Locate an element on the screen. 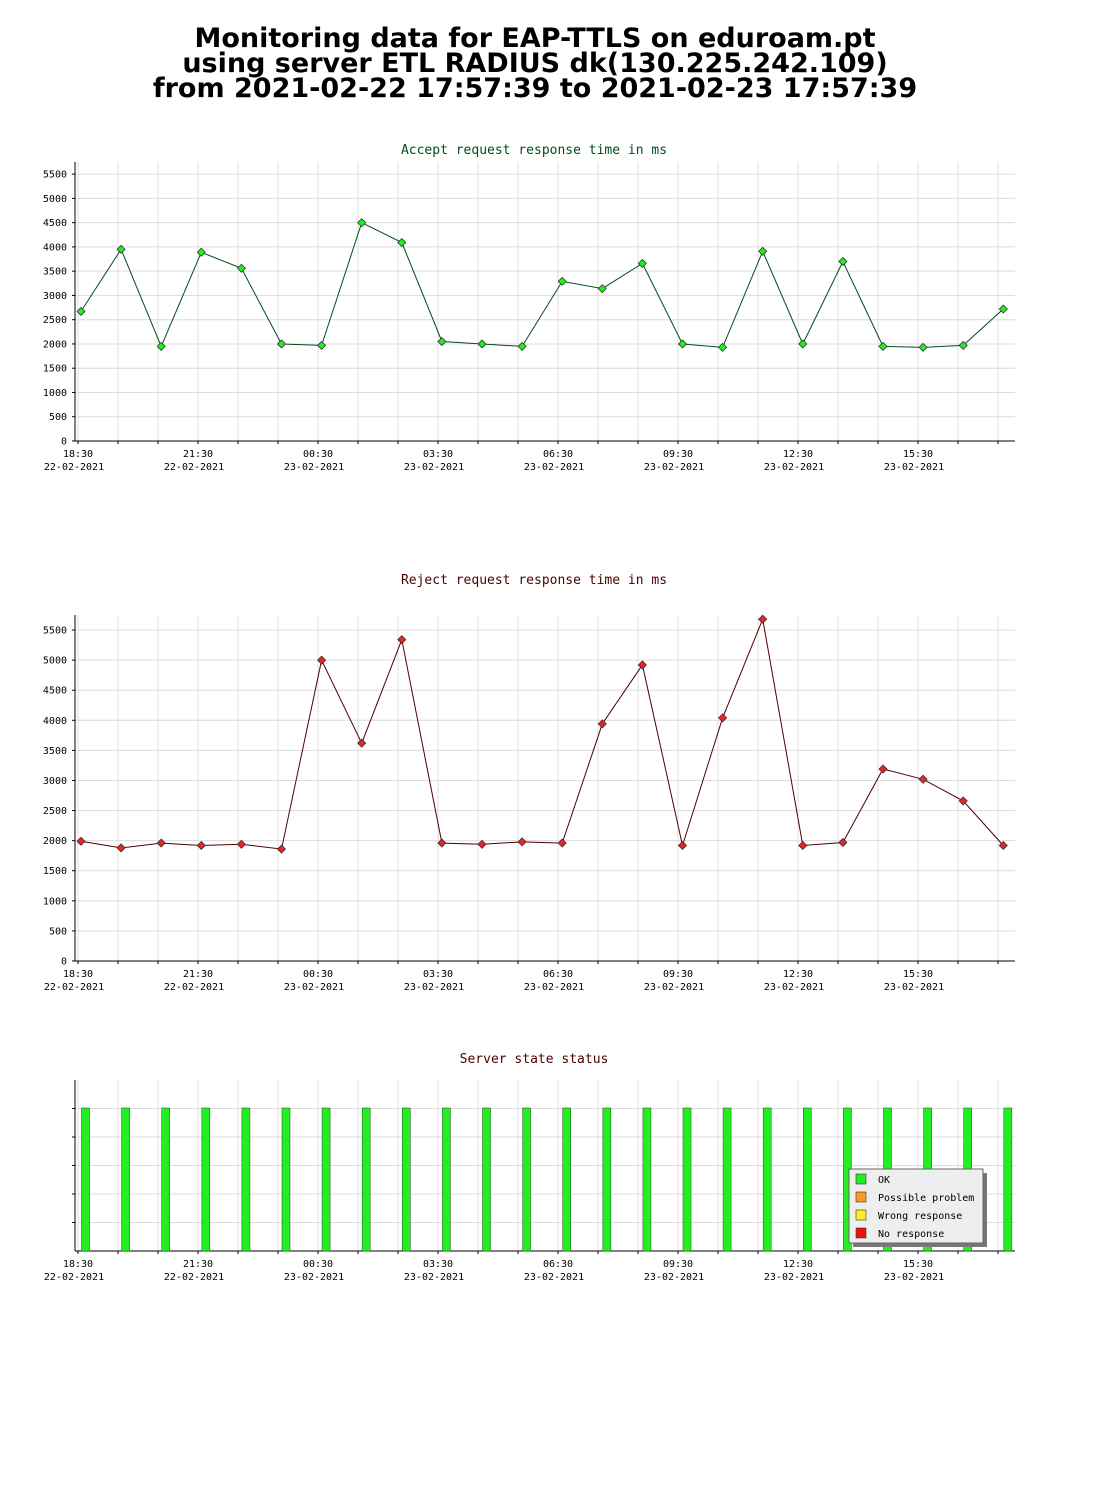  y-tick-label: 5500 is located at coordinates (55, 631).